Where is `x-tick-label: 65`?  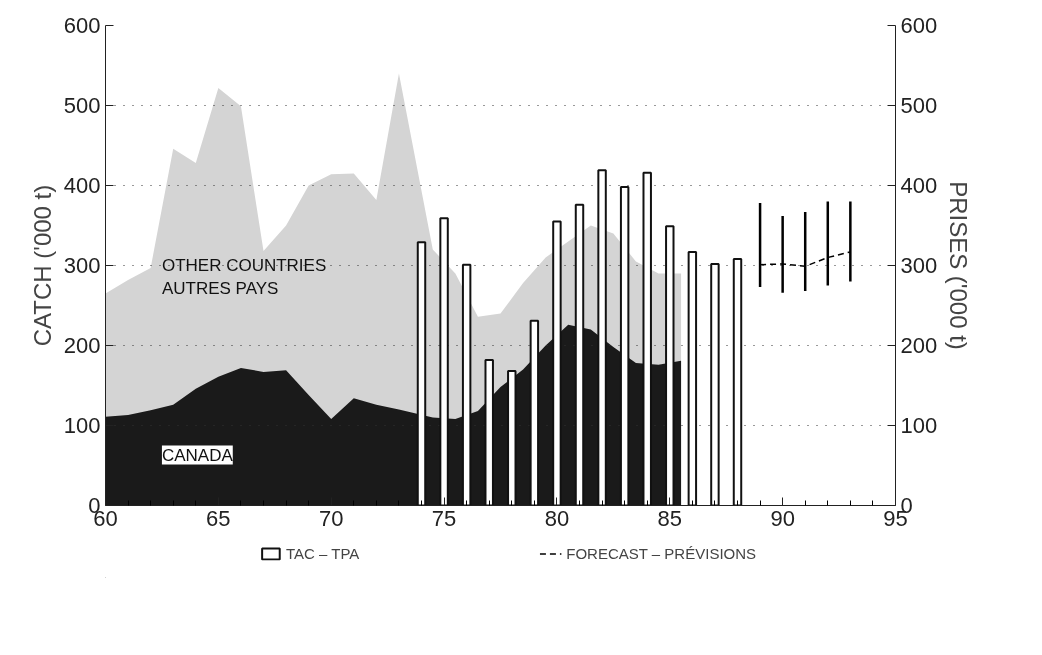
x-tick-label: 65 is located at coordinates (218, 518).